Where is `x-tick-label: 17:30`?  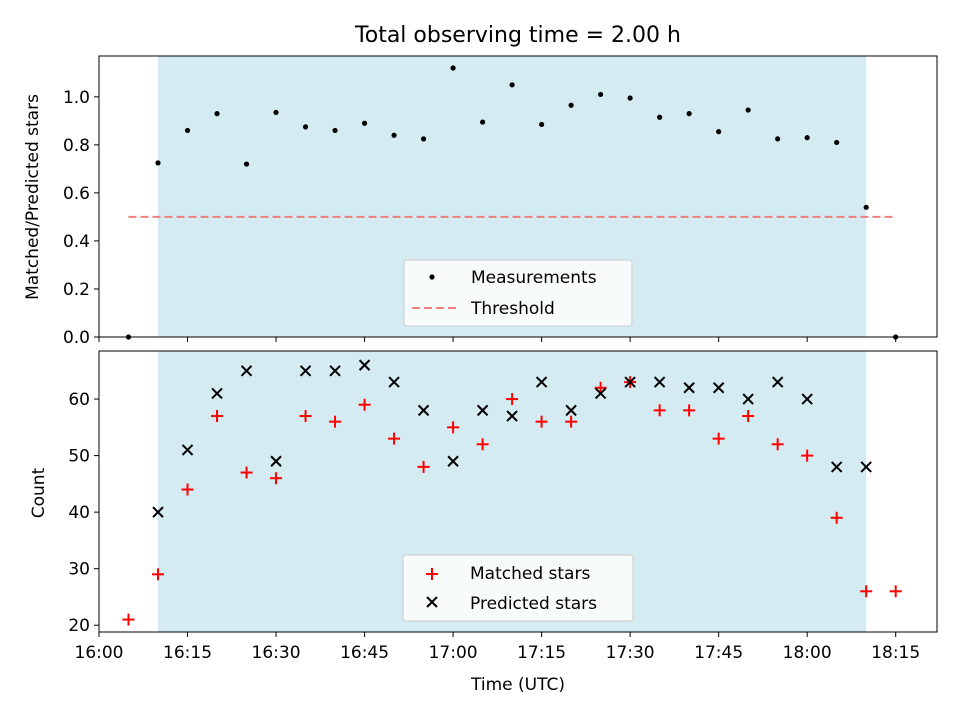 x-tick-label: 17:30 is located at coordinates (630, 653).